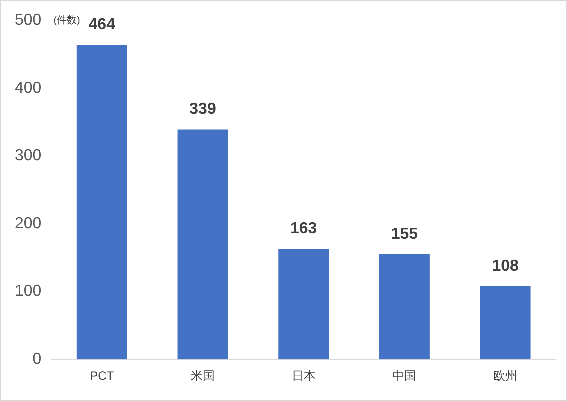 This screenshot has height=401, width=567. I want to click on x-tick-label: 日本, so click(304, 376).